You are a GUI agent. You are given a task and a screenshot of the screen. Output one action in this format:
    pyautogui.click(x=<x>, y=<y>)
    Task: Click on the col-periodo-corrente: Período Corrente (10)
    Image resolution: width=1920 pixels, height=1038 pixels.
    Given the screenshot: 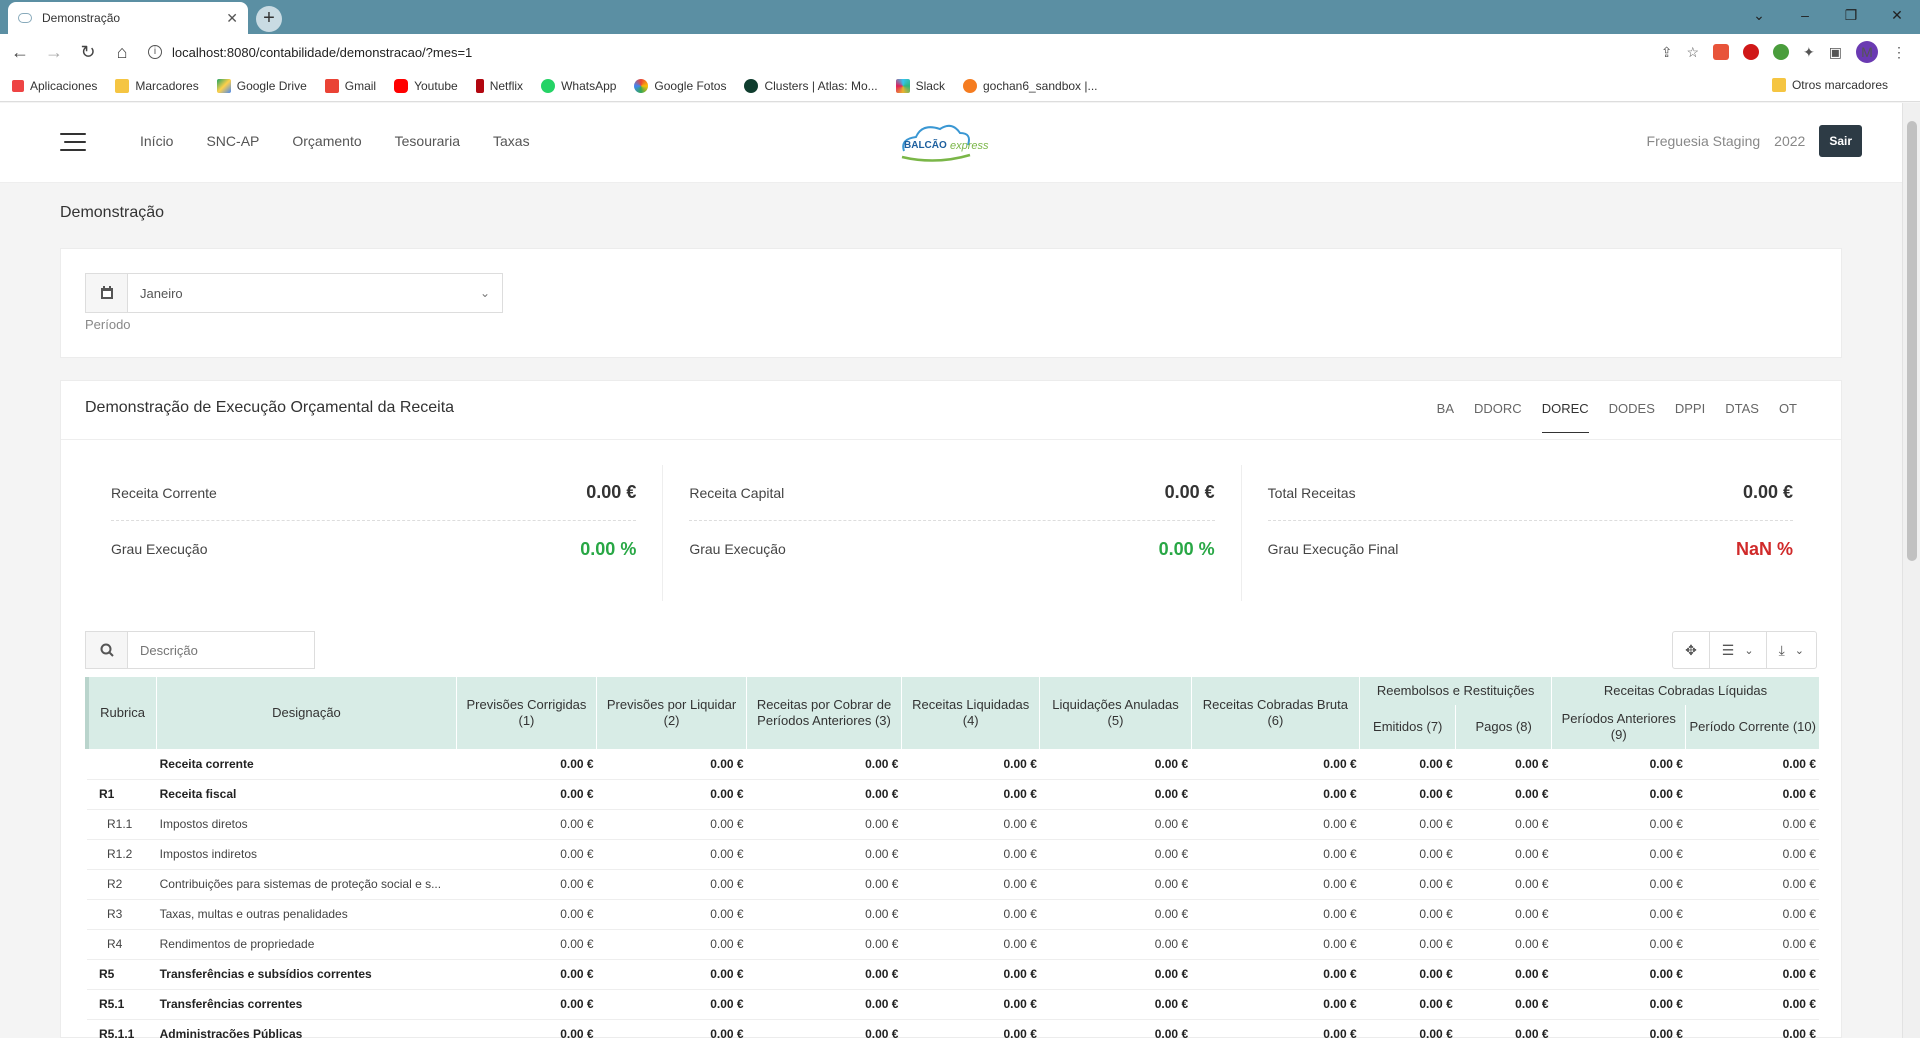 What is the action you would take?
    pyautogui.click(x=1752, y=727)
    